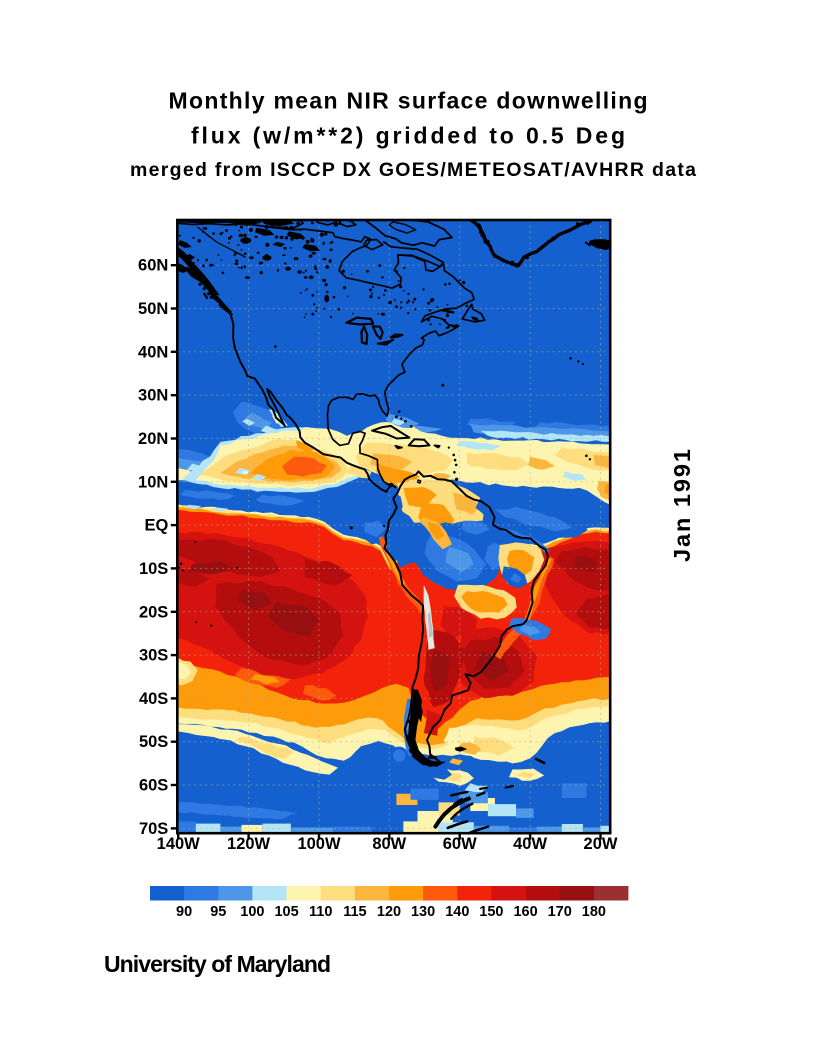  What do you see at coordinates (184, 912) in the screenshot?
I see `svg-text: 90` at bounding box center [184, 912].